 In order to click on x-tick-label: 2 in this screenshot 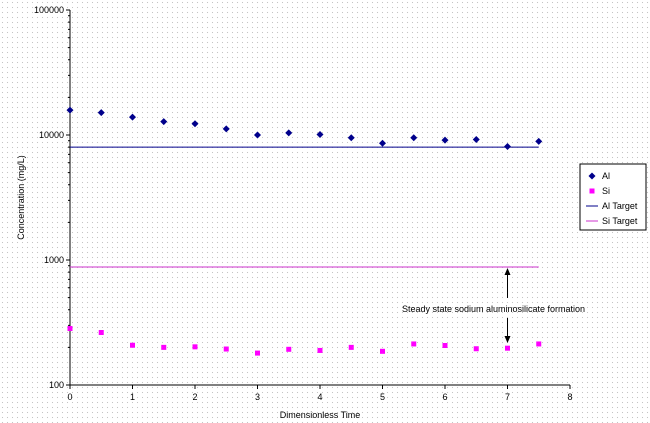, I will do `click(194, 397)`.